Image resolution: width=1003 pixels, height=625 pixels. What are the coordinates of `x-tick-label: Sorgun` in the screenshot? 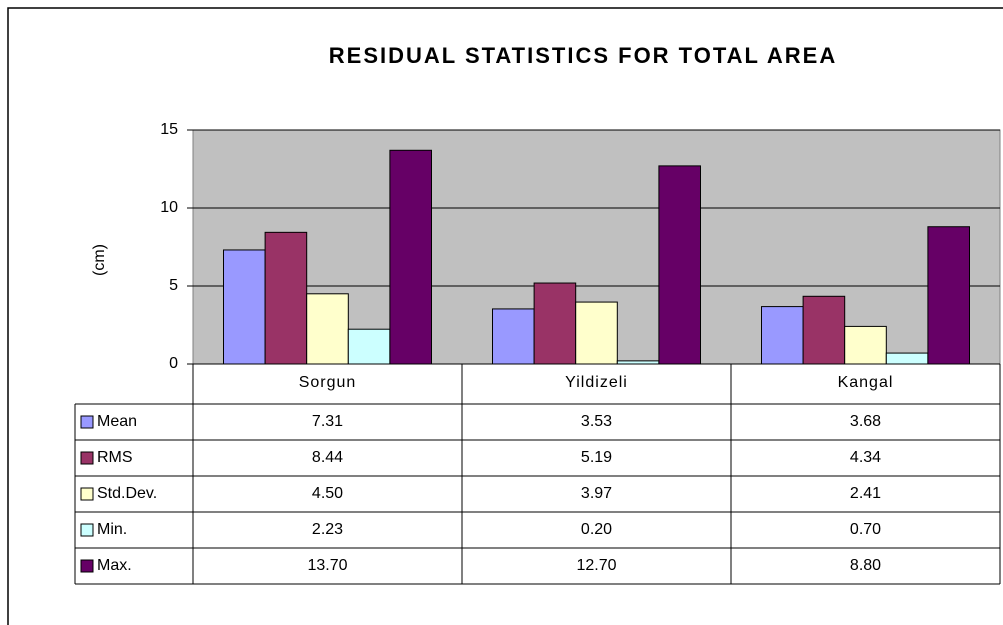 It's located at (328, 382).